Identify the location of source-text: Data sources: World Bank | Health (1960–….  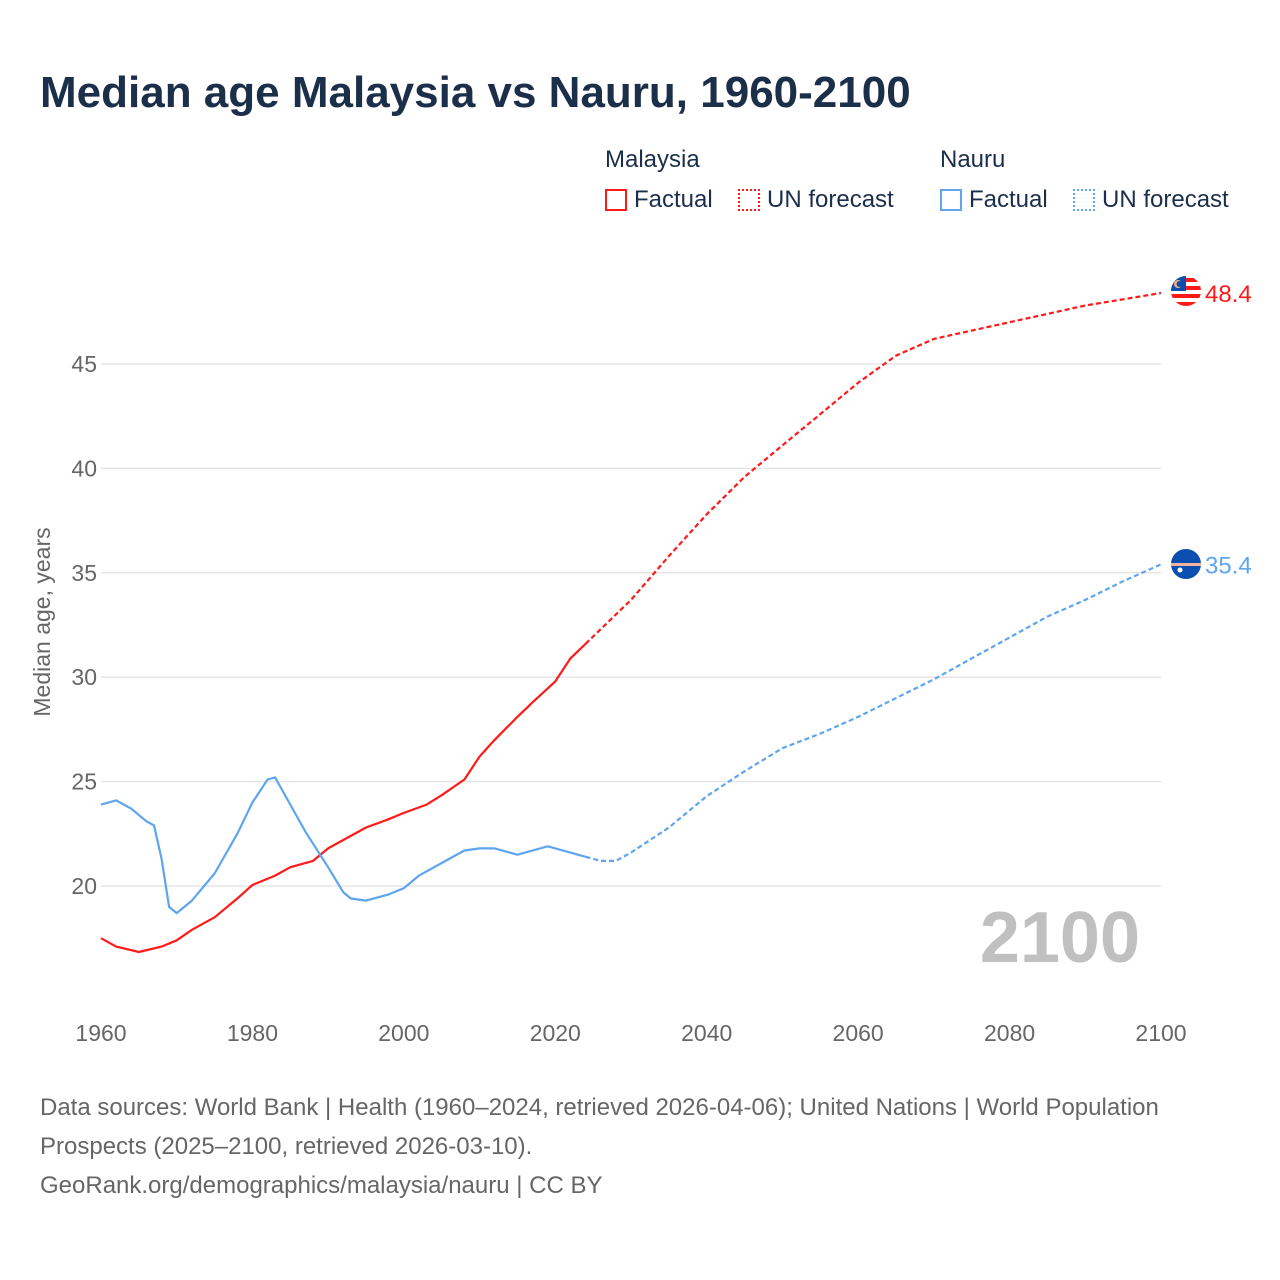
(599, 1127).